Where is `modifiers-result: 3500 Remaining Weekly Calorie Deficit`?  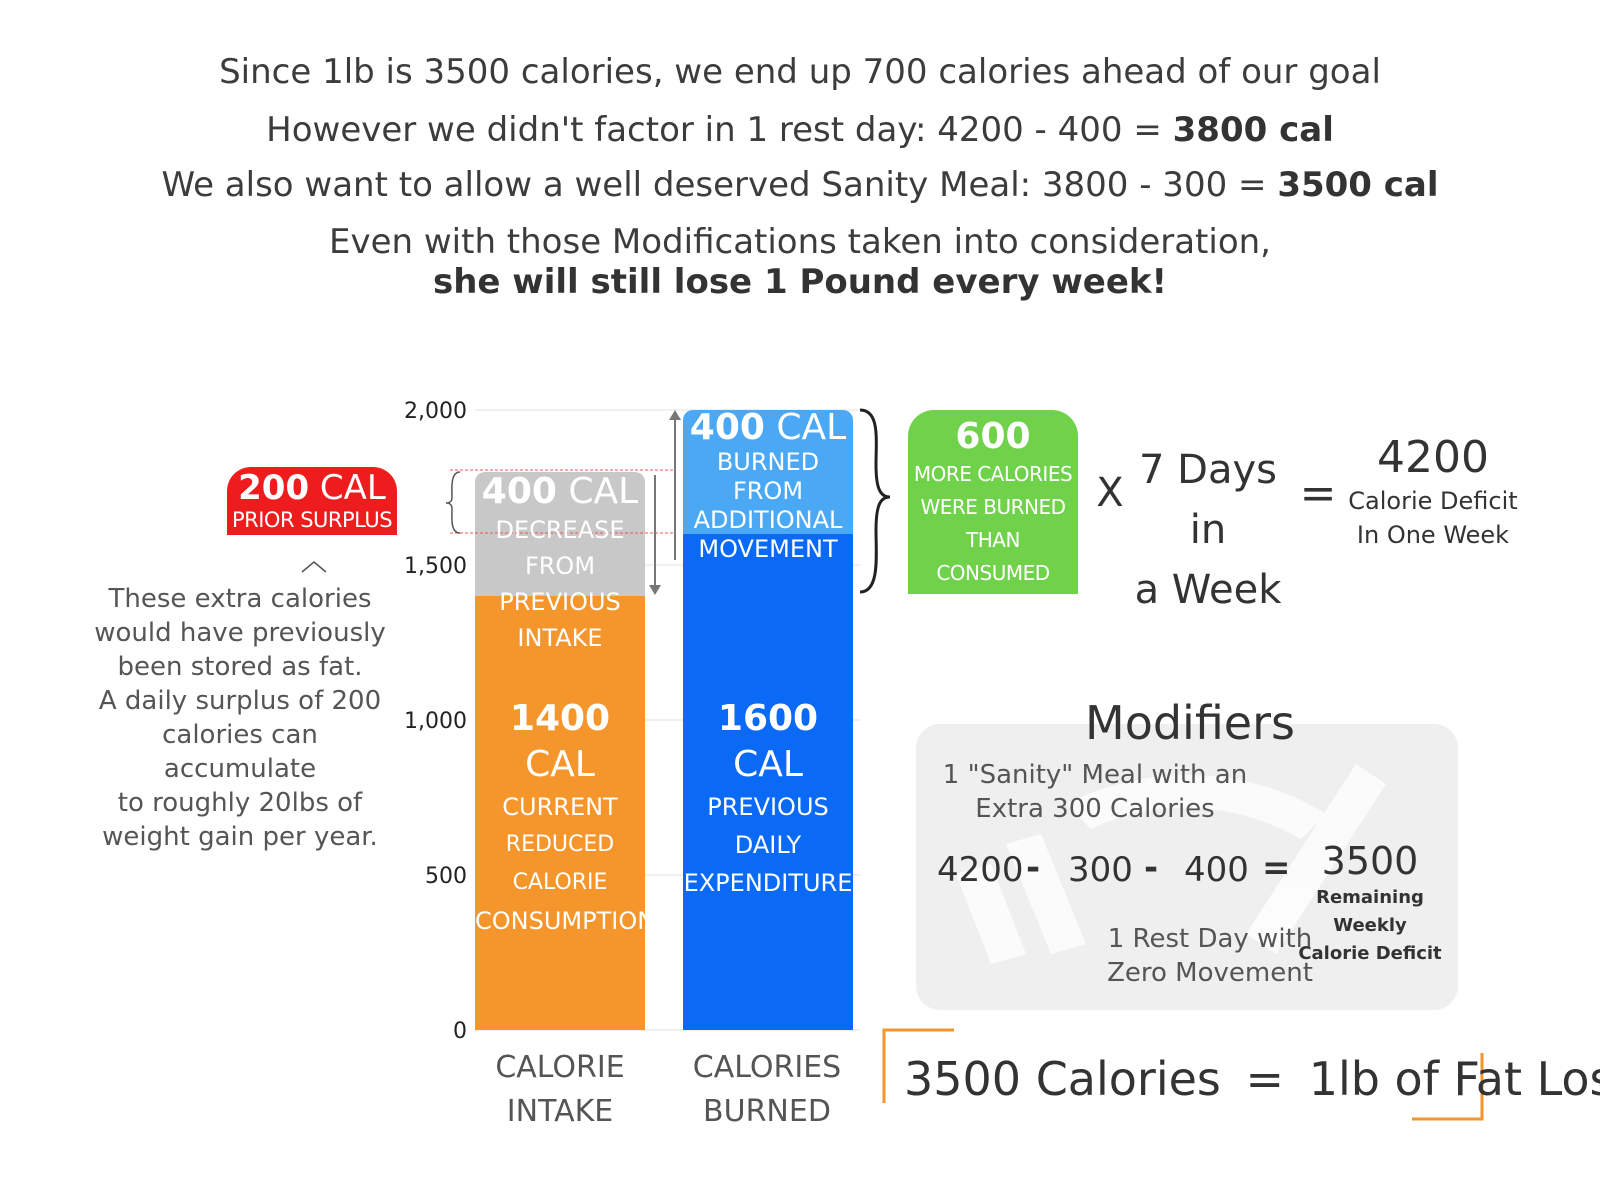
modifiers-result: 3500 Remaining Weekly Calorie Deficit is located at coordinates (1370, 903).